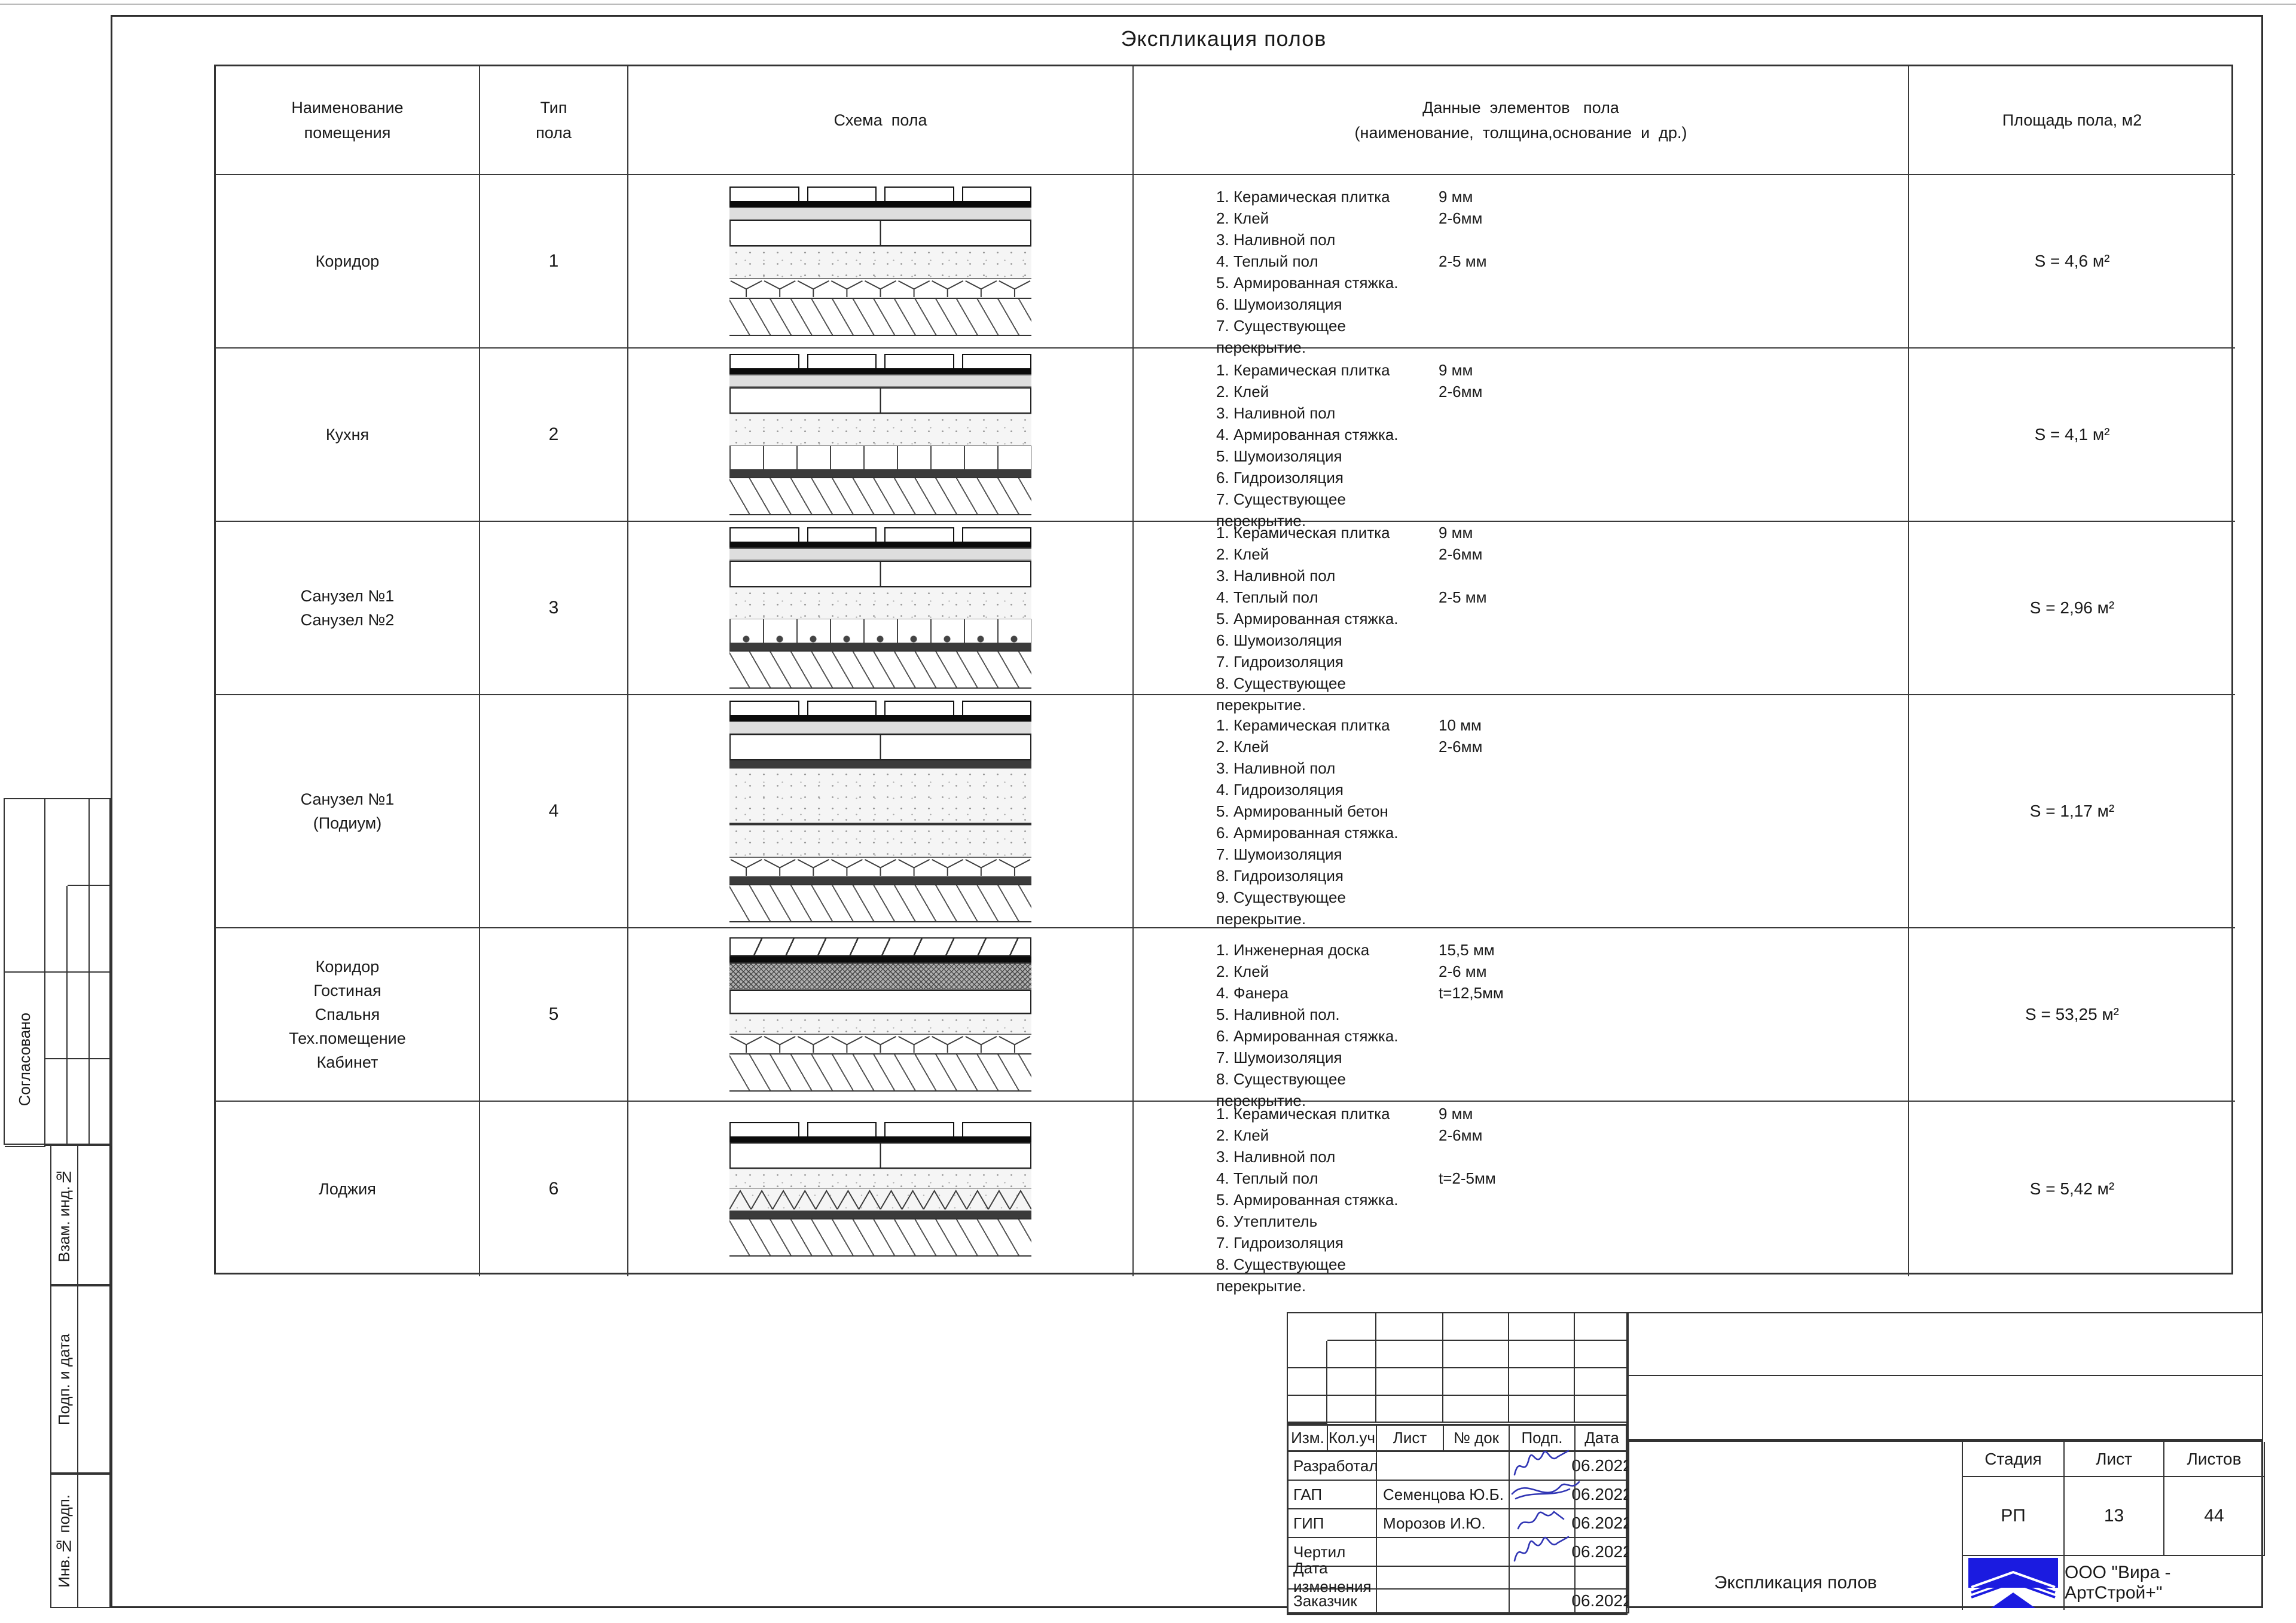  Describe the element at coordinates (348, 436) in the screenshot. I see `room-name: Кухня` at that location.